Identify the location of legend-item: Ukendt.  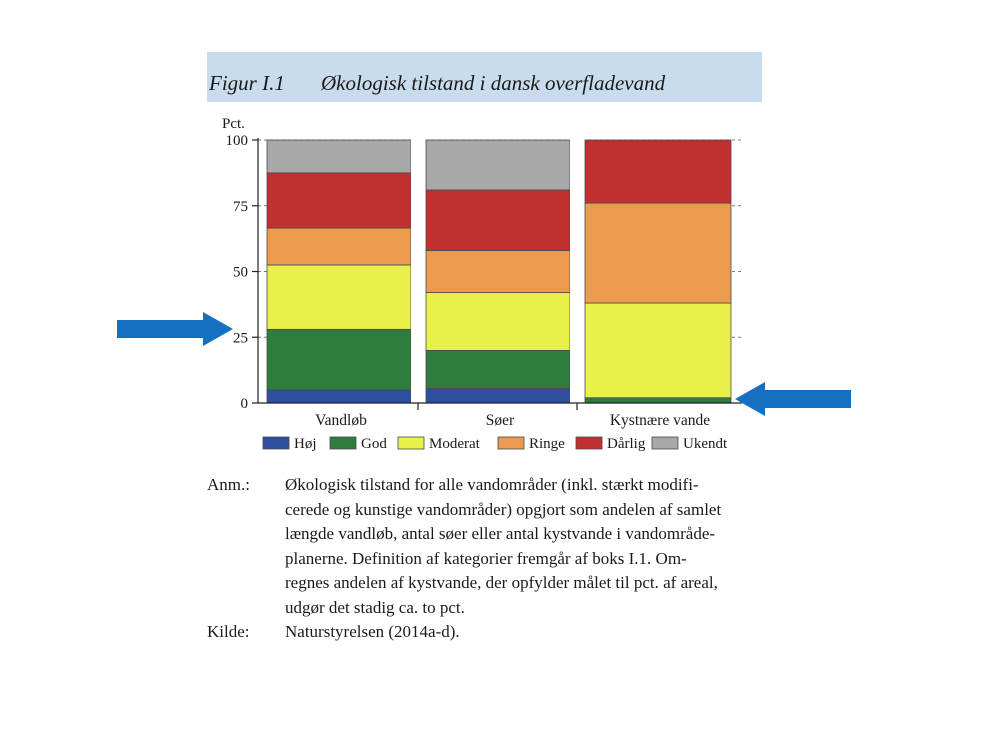
(689, 444).